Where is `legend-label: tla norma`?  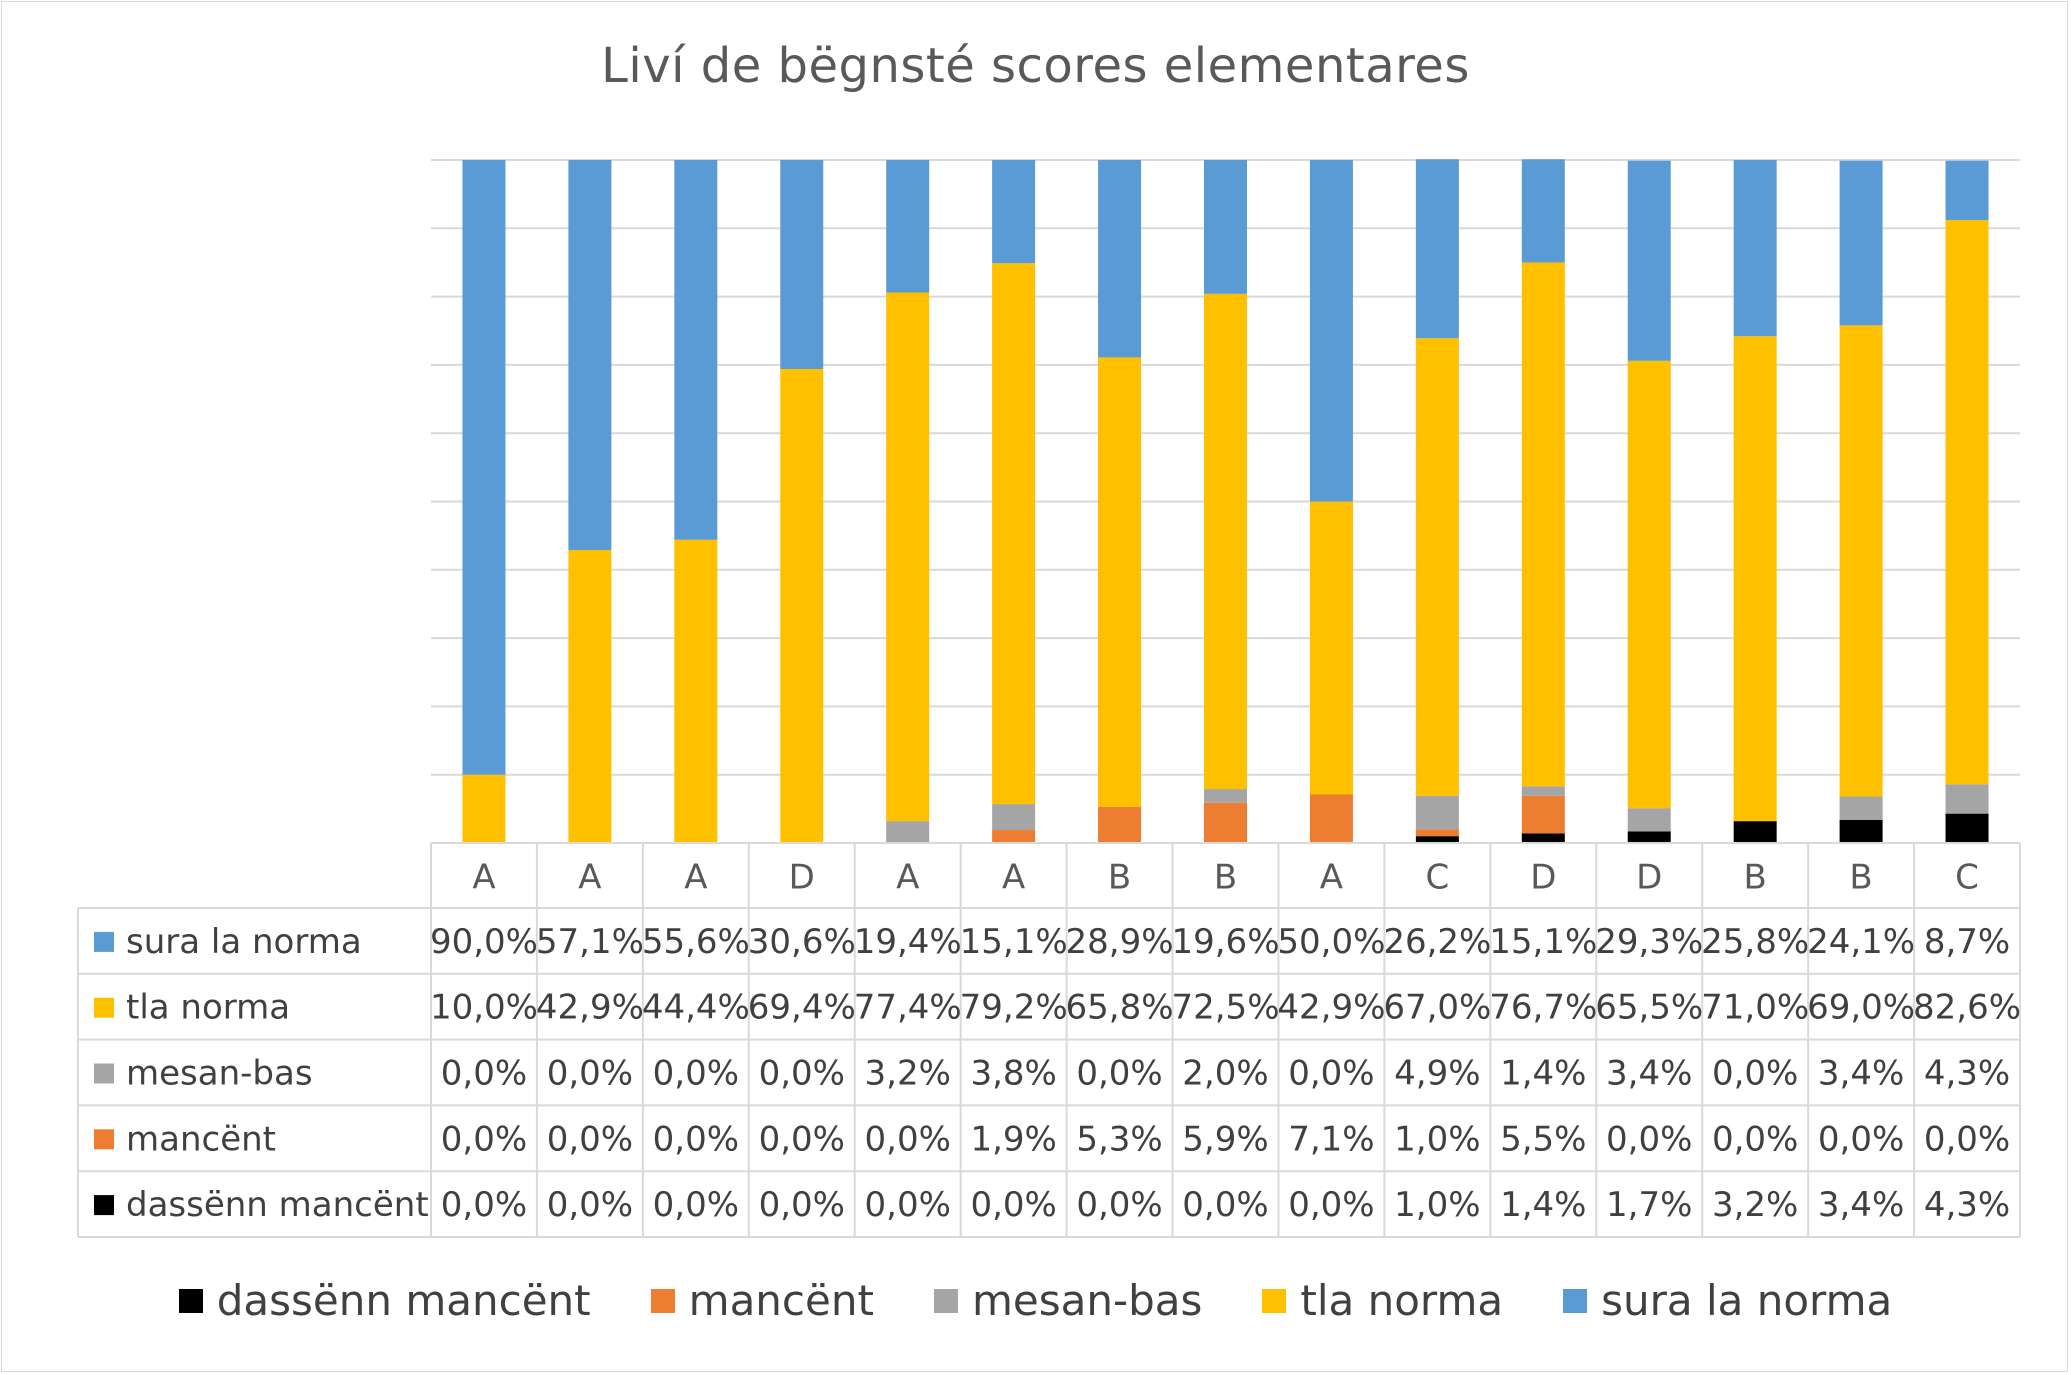 legend-label: tla norma is located at coordinates (1402, 1300).